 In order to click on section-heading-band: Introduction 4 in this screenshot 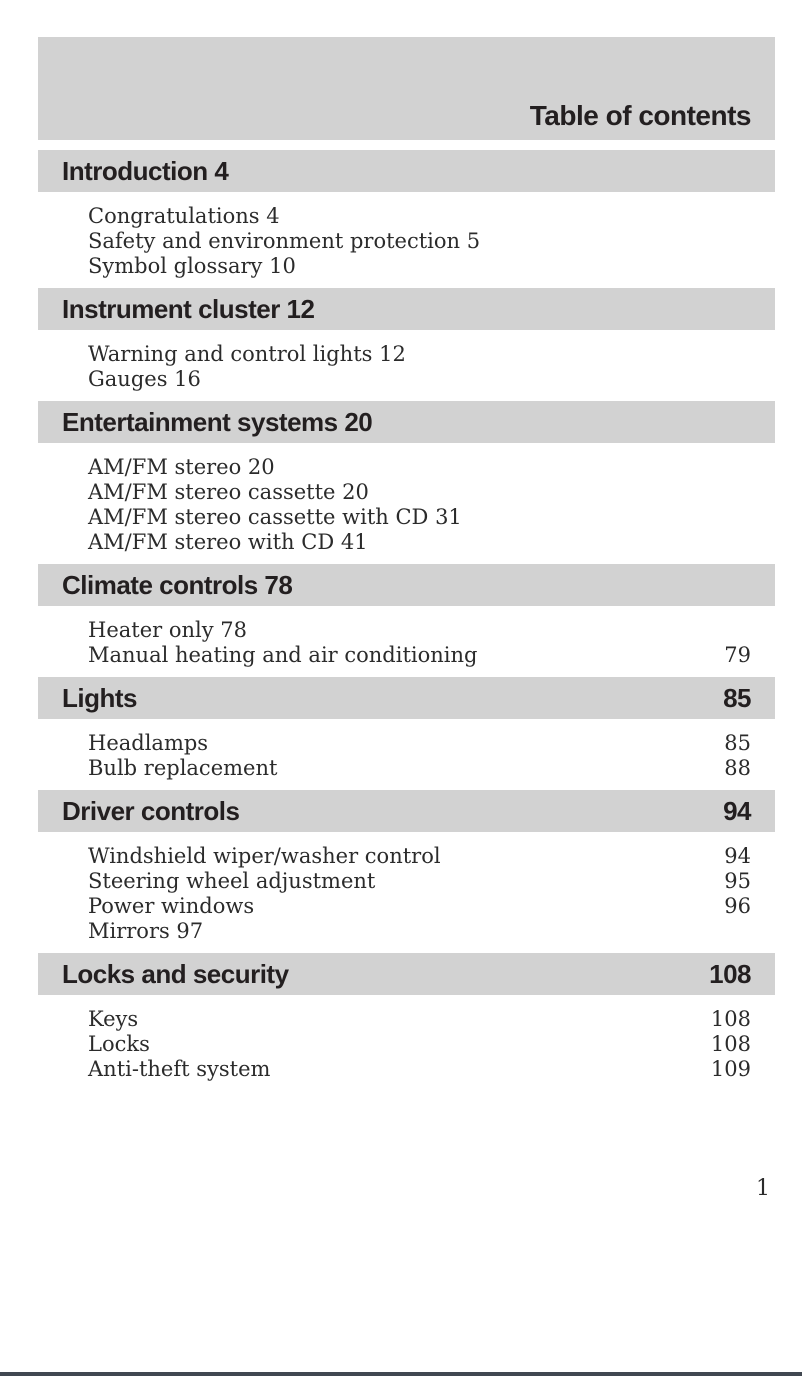, I will do `click(406, 171)`.